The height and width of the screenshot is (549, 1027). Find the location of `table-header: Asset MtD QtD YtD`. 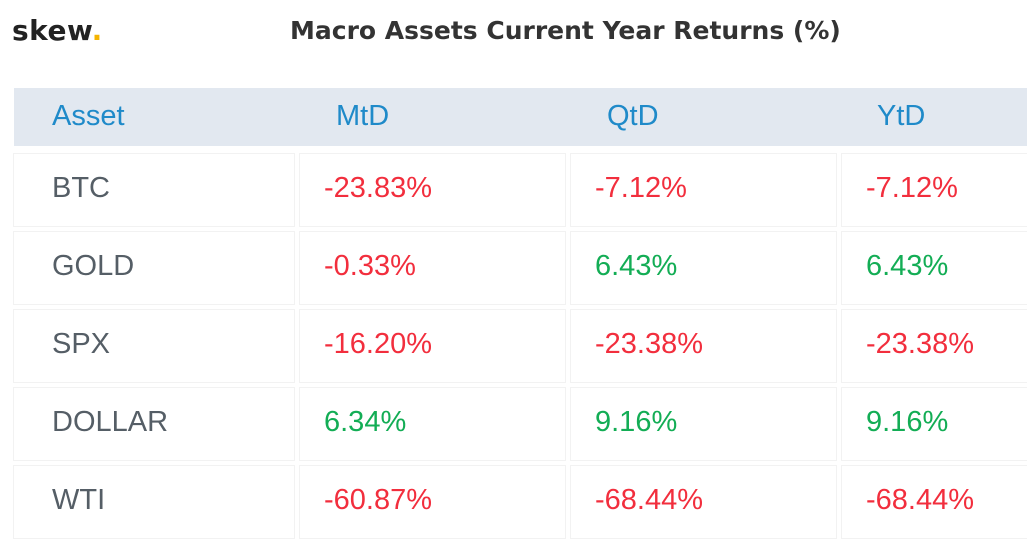

table-header: Asset MtD QtD YtD is located at coordinates (520, 117).